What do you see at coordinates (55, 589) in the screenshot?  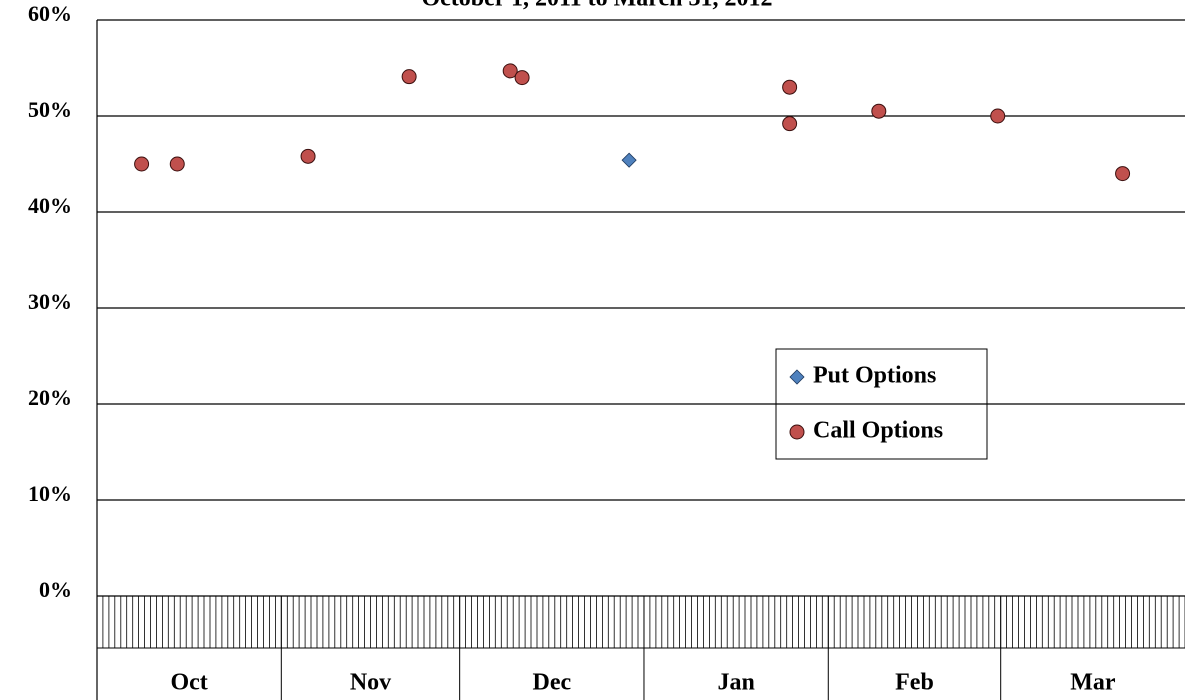 I see `y-tick-label: 0%` at bounding box center [55, 589].